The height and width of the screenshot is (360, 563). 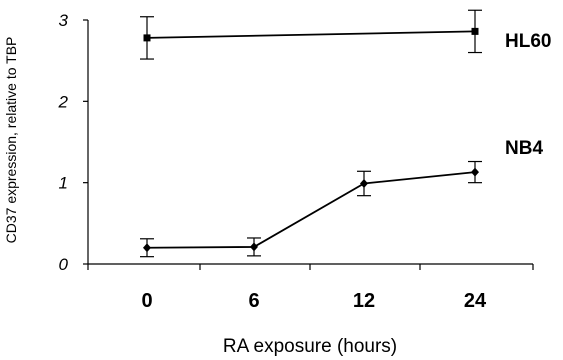 What do you see at coordinates (310, 346) in the screenshot?
I see `x-axis-title: RA exposure (hours)` at bounding box center [310, 346].